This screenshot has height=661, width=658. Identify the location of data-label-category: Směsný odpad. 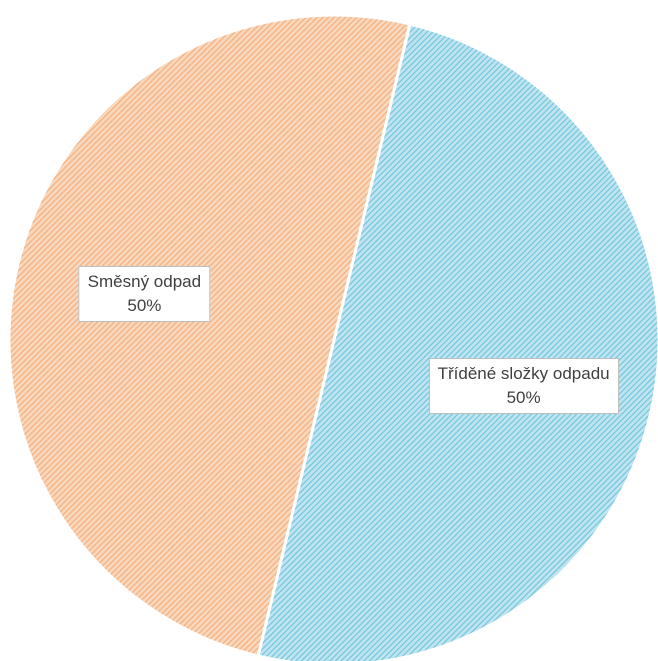
(144, 282).